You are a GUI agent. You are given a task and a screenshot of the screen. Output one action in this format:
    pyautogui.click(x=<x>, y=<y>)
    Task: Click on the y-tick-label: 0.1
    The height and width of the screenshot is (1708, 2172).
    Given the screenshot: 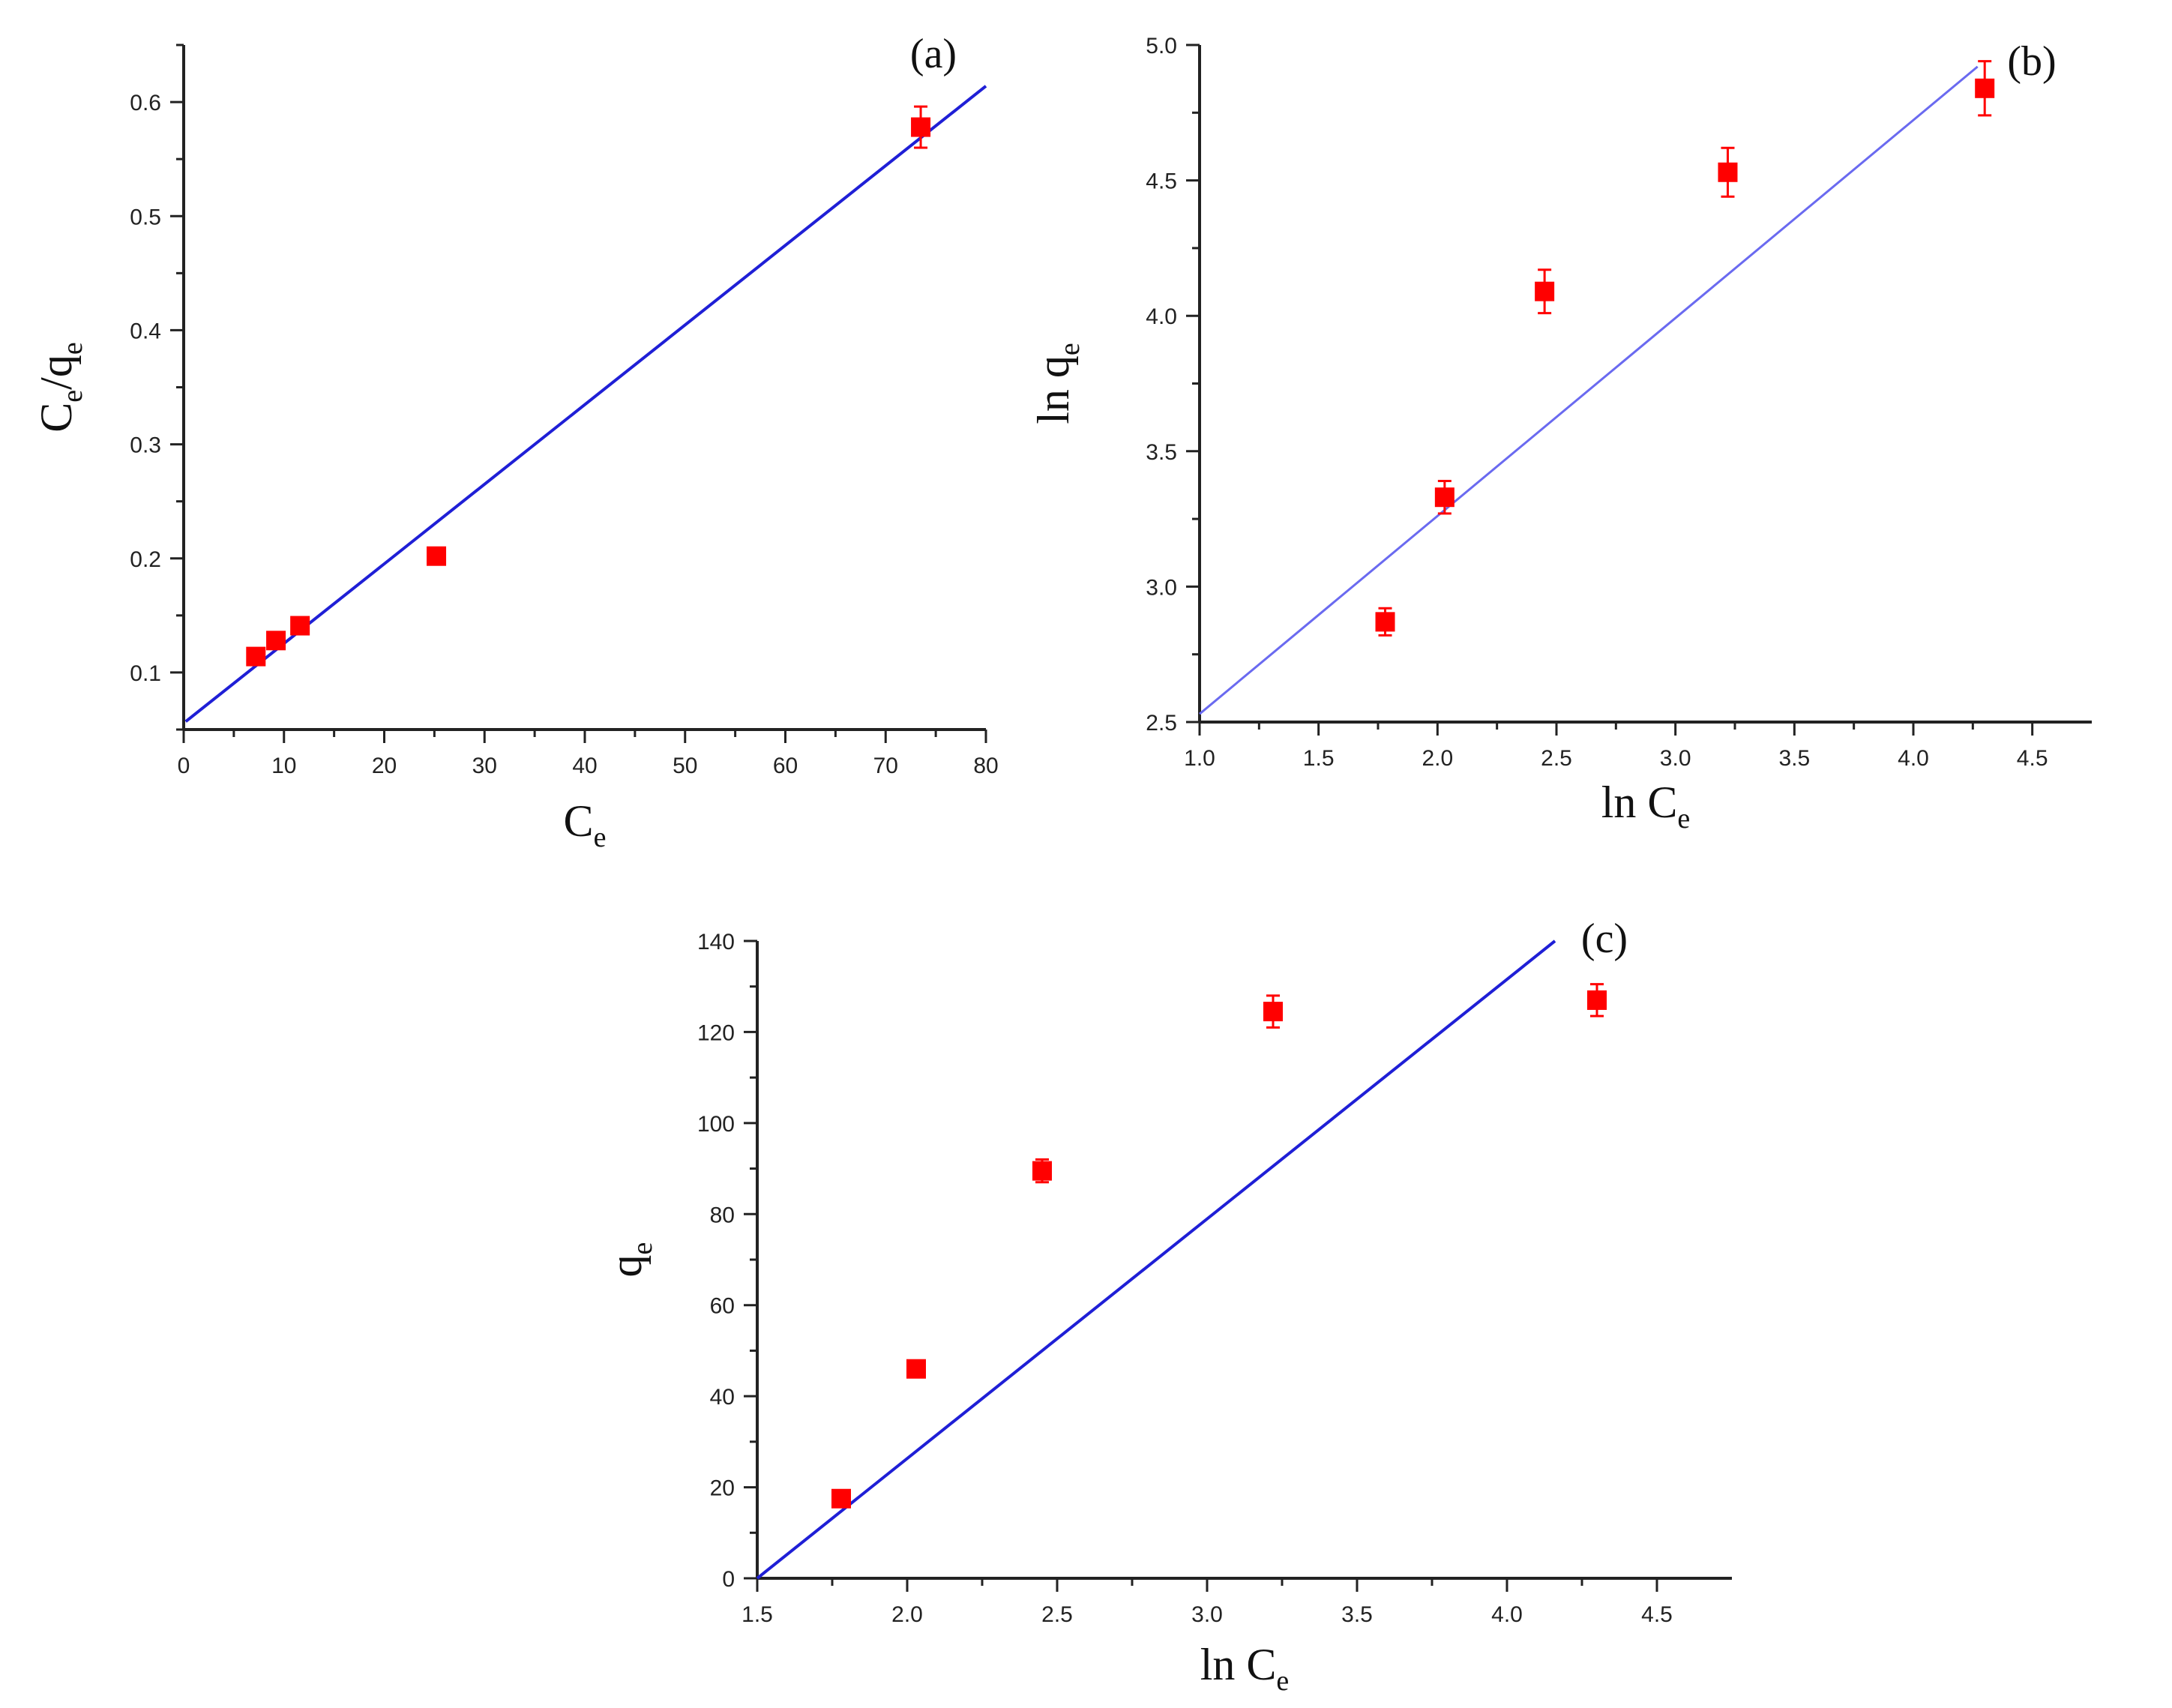 What is the action you would take?
    pyautogui.click(x=145, y=673)
    